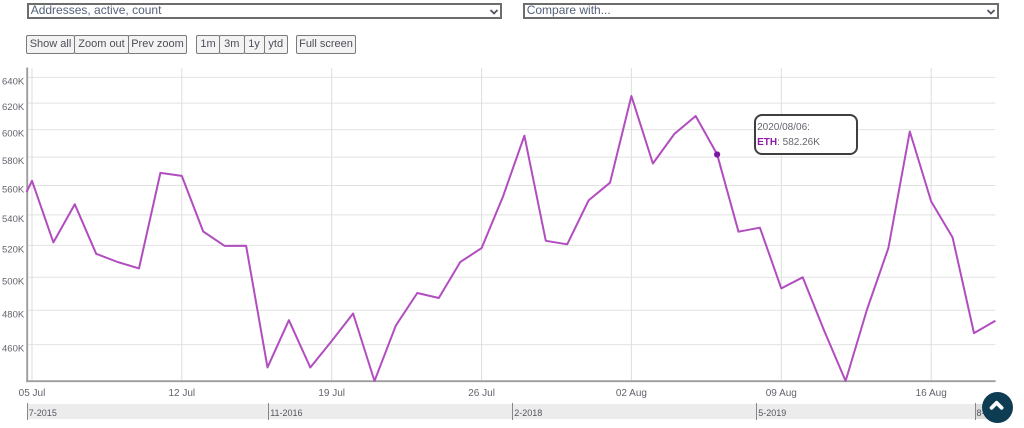 This screenshot has height=428, width=1024. I want to click on svg-text: 580K, so click(13, 161).